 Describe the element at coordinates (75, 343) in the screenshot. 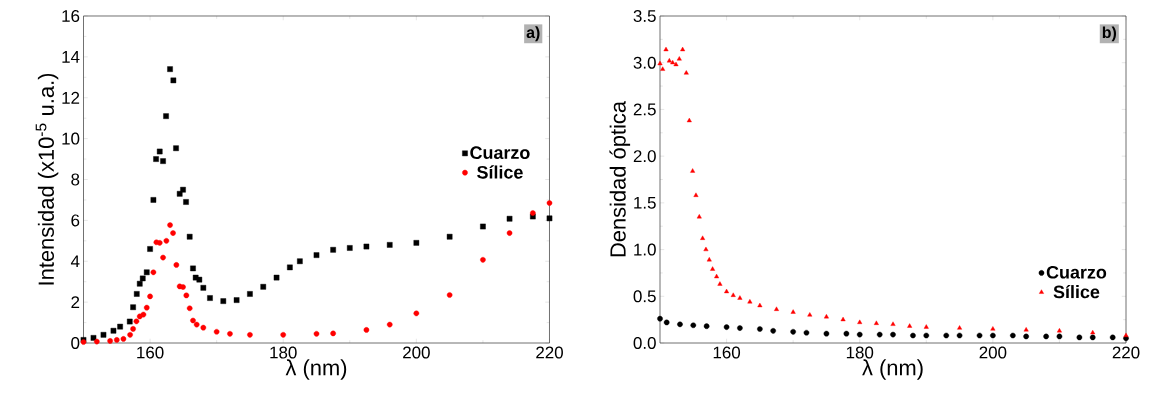

I see `y-tick-label: 0` at that location.